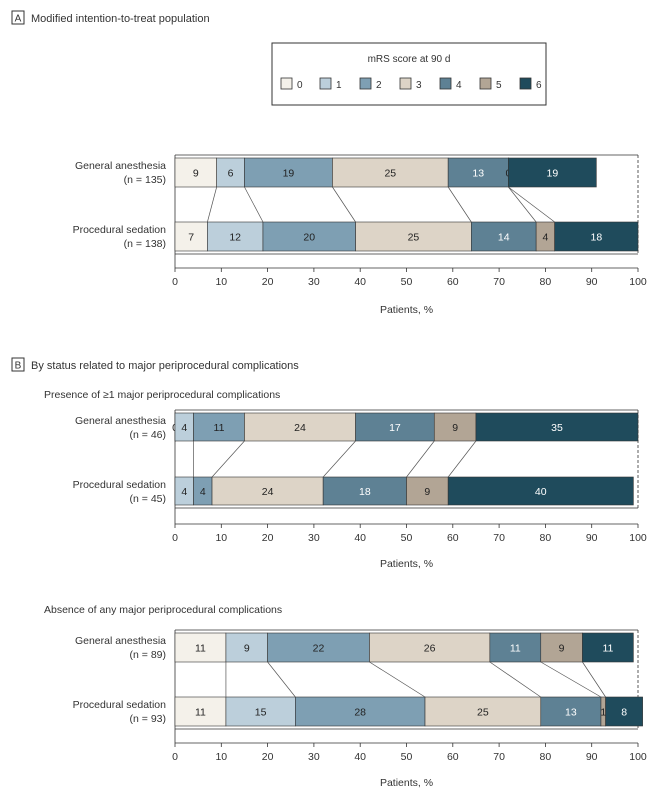  Describe the element at coordinates (235, 238) in the screenshot. I see `bar-value-label: 12` at that location.